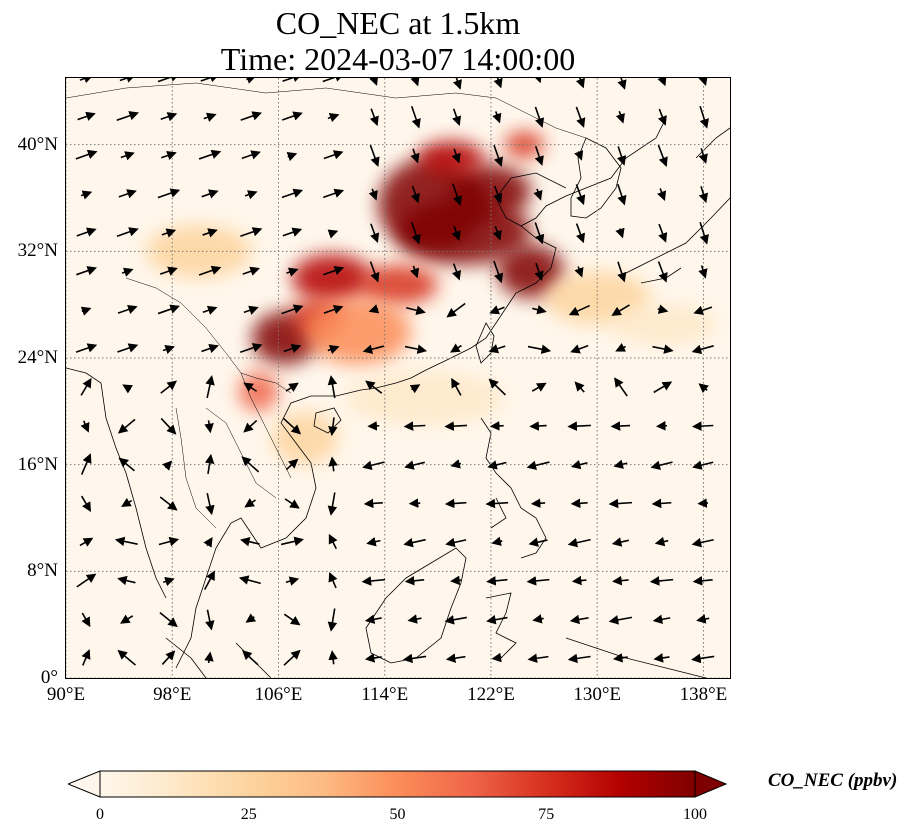 The width and height of the screenshot is (920, 836). What do you see at coordinates (491, 694) in the screenshot?
I see `lon-tick-label: 122°E` at bounding box center [491, 694].